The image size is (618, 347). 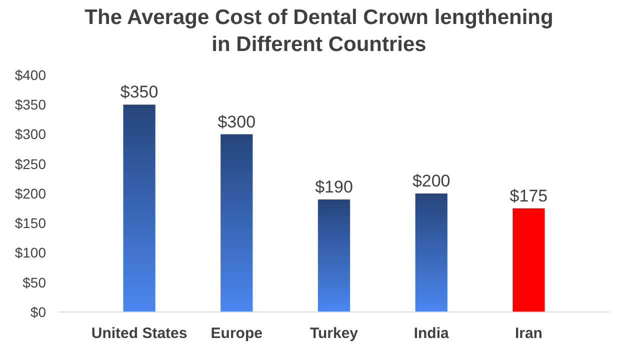 I want to click on x-tick-label: Turkey, so click(x=334, y=333).